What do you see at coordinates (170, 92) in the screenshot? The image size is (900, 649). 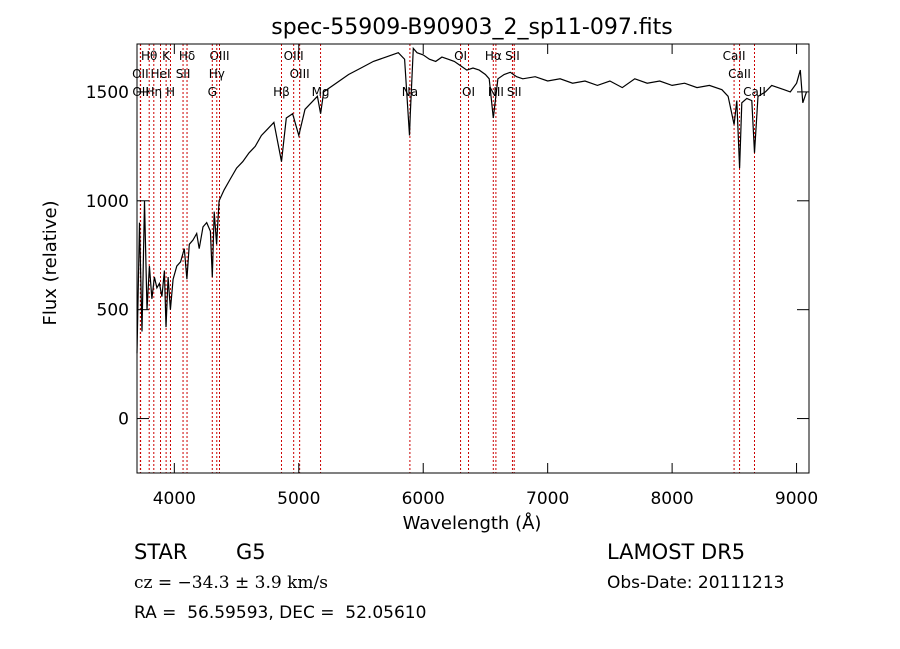 I see `marker-label-17: H` at bounding box center [170, 92].